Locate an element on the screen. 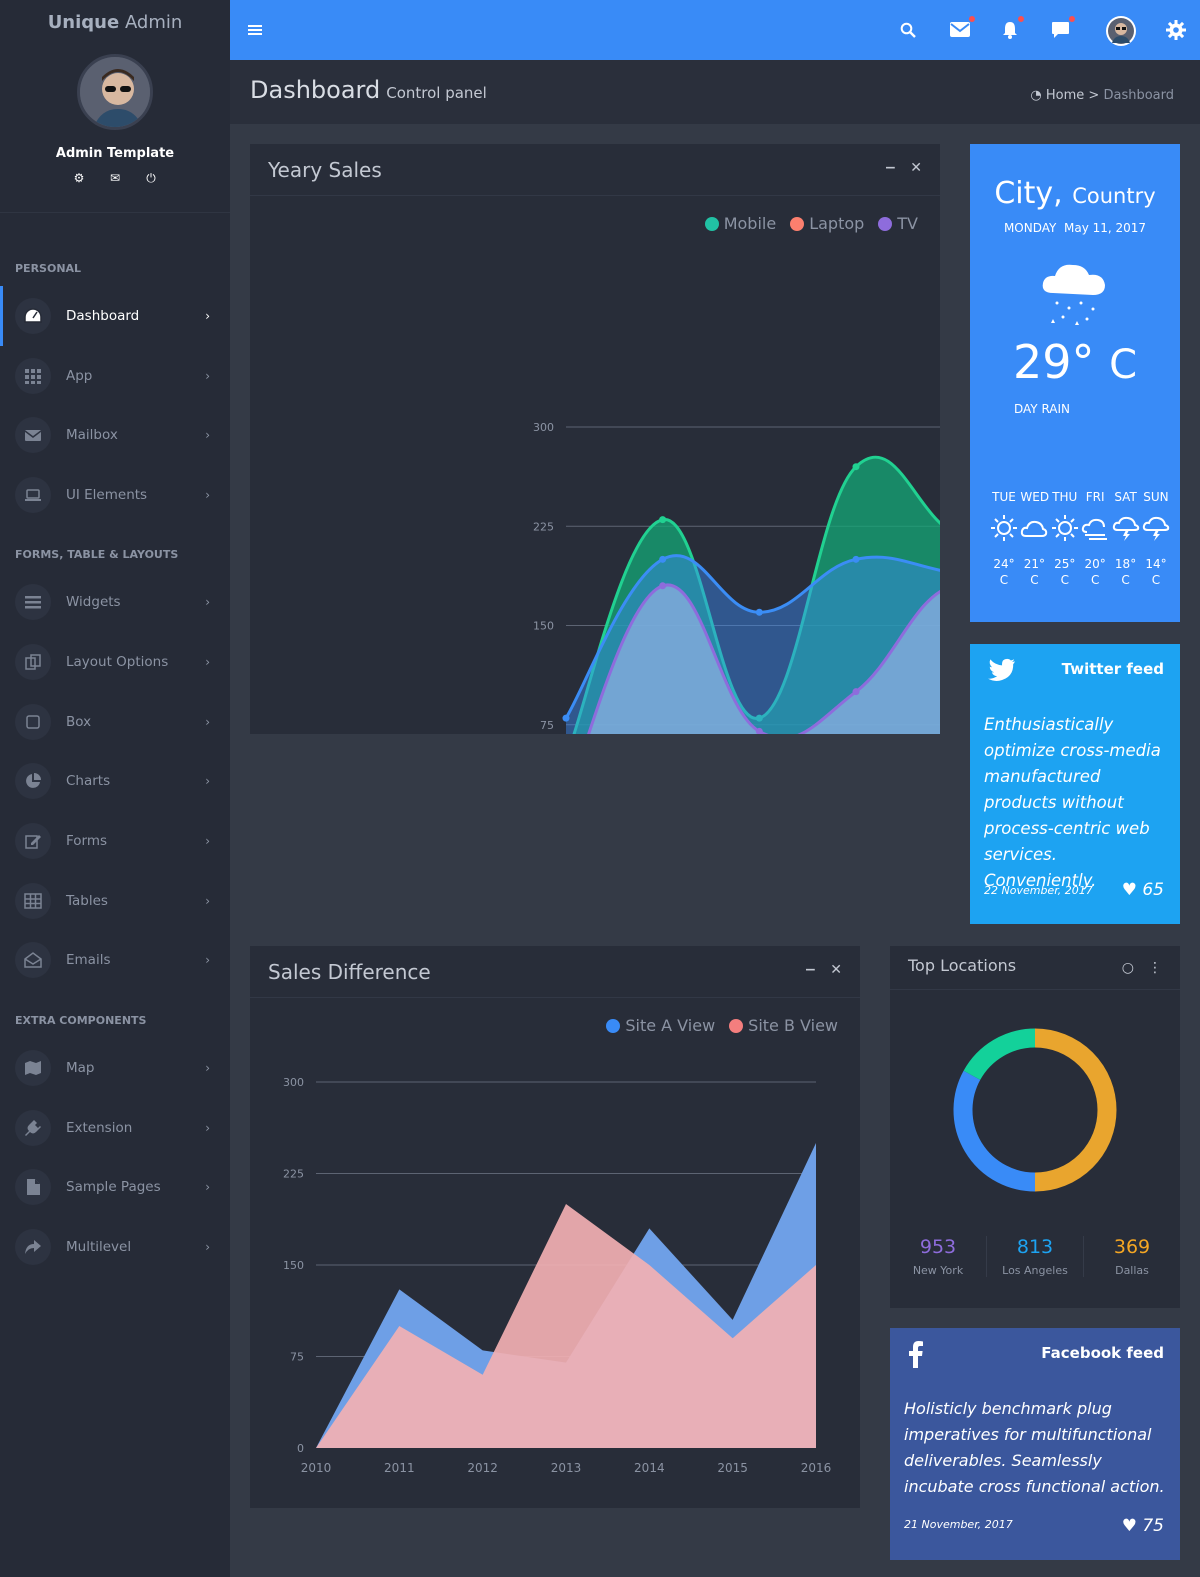  sidebar-item-app: App › is located at coordinates (115, 376).